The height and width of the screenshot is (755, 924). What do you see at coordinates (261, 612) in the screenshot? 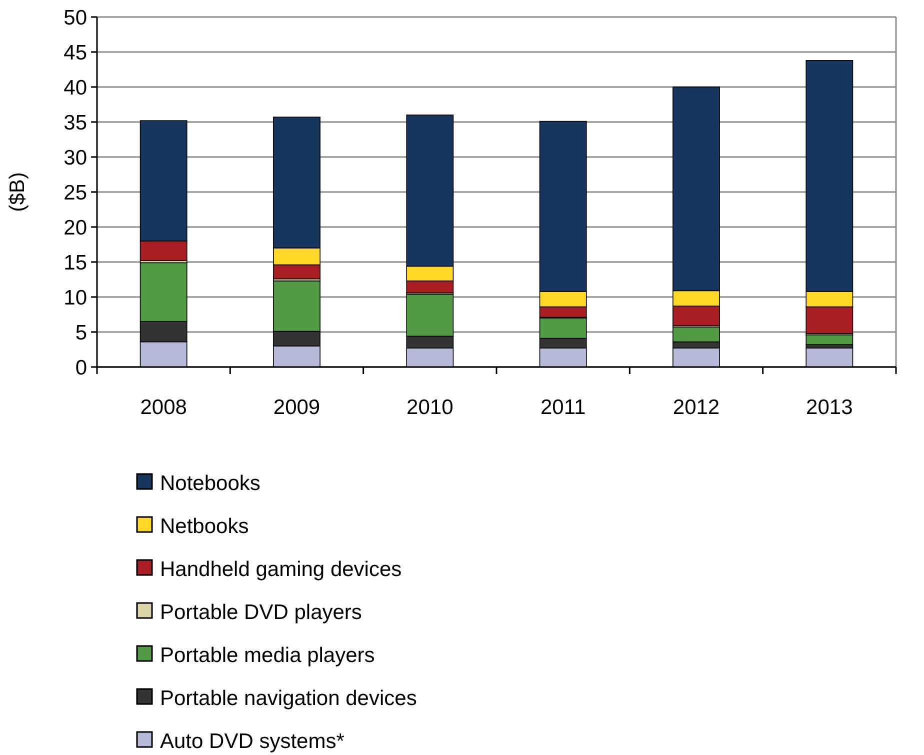
I see `legend-label: Portable DVD players` at bounding box center [261, 612].